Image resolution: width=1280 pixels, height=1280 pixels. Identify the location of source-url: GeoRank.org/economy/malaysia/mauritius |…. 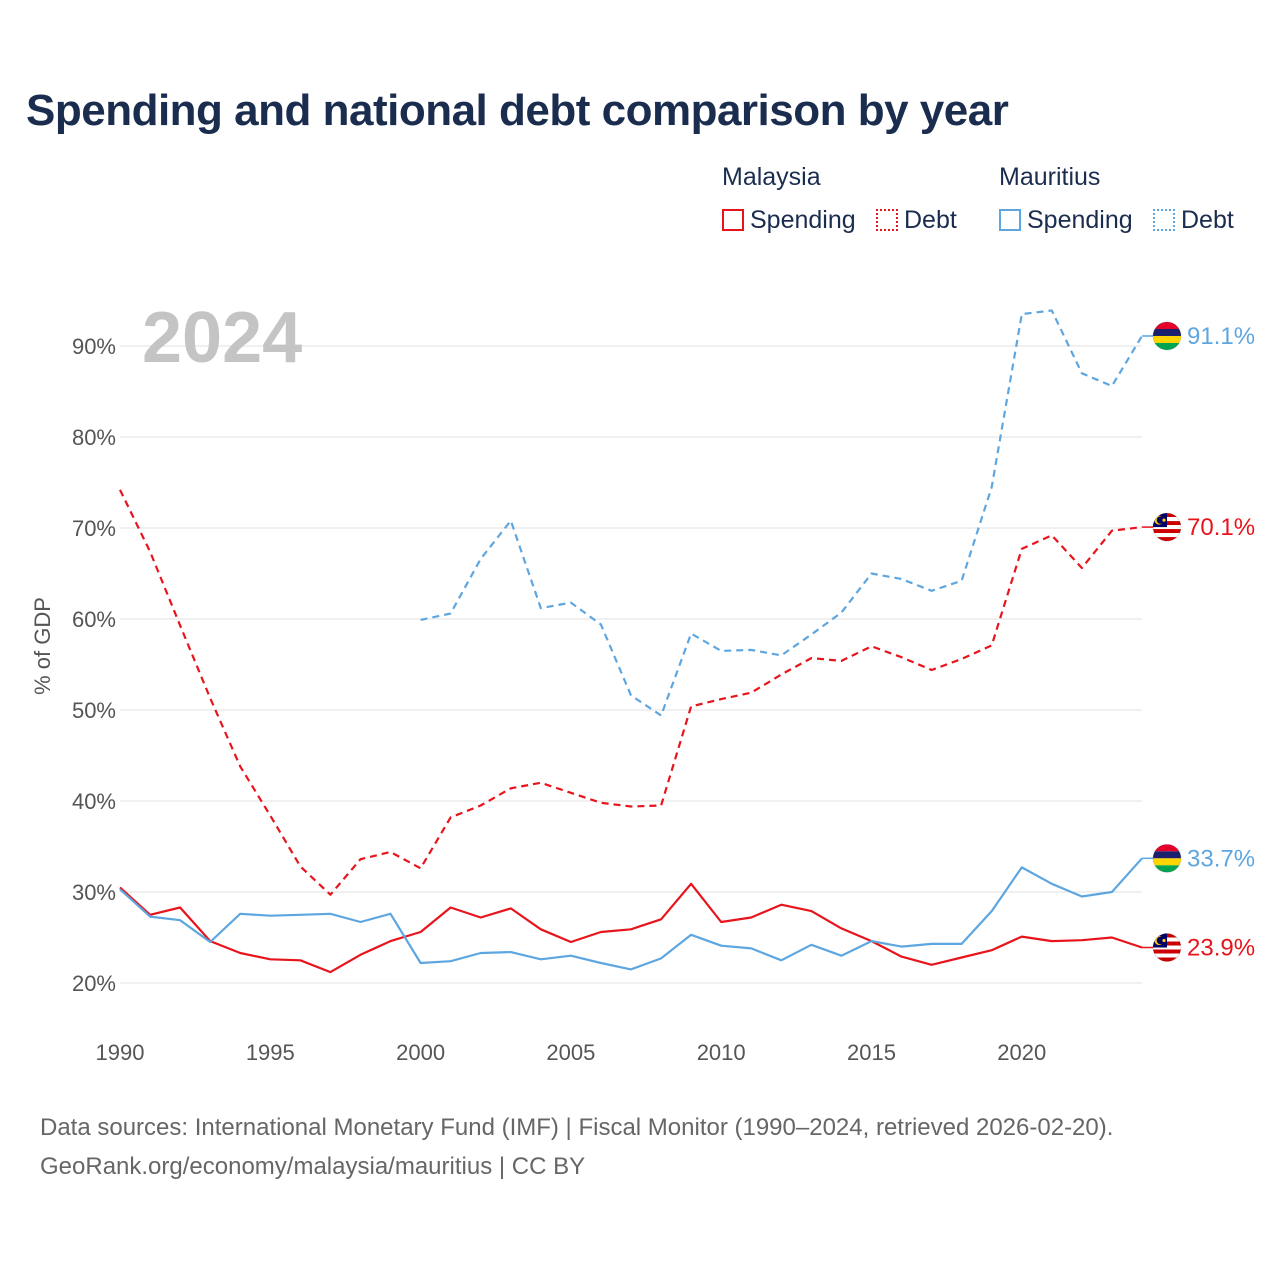
(313, 1166).